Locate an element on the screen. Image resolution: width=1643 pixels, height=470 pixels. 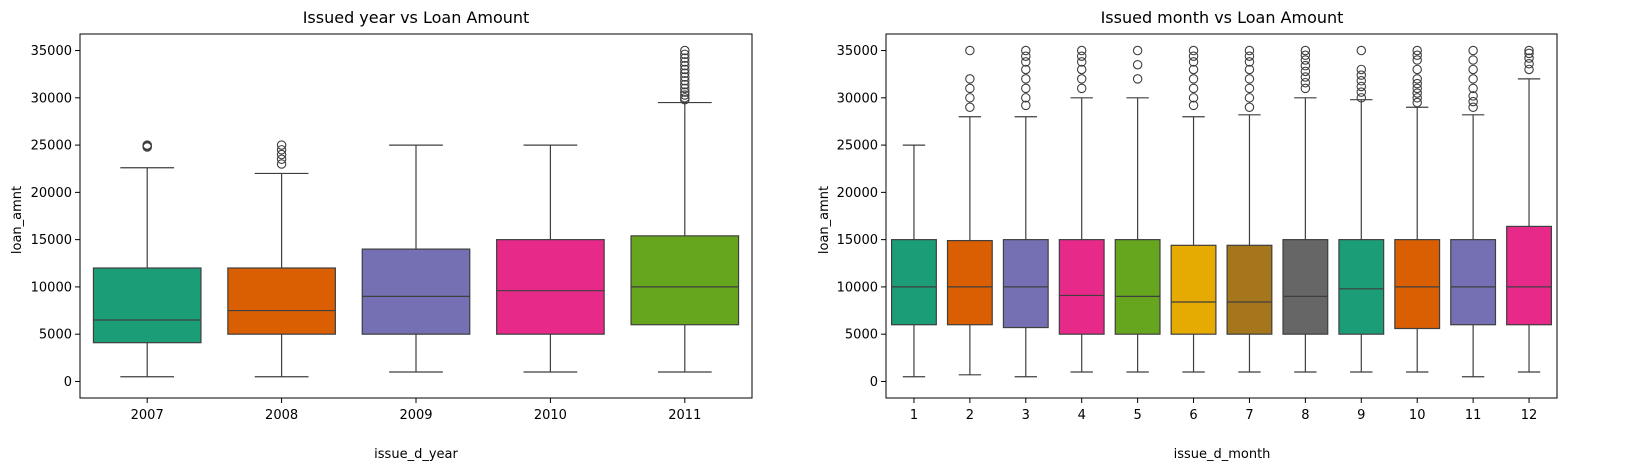
month-x-tick-label: 4 is located at coordinates (1082, 415).